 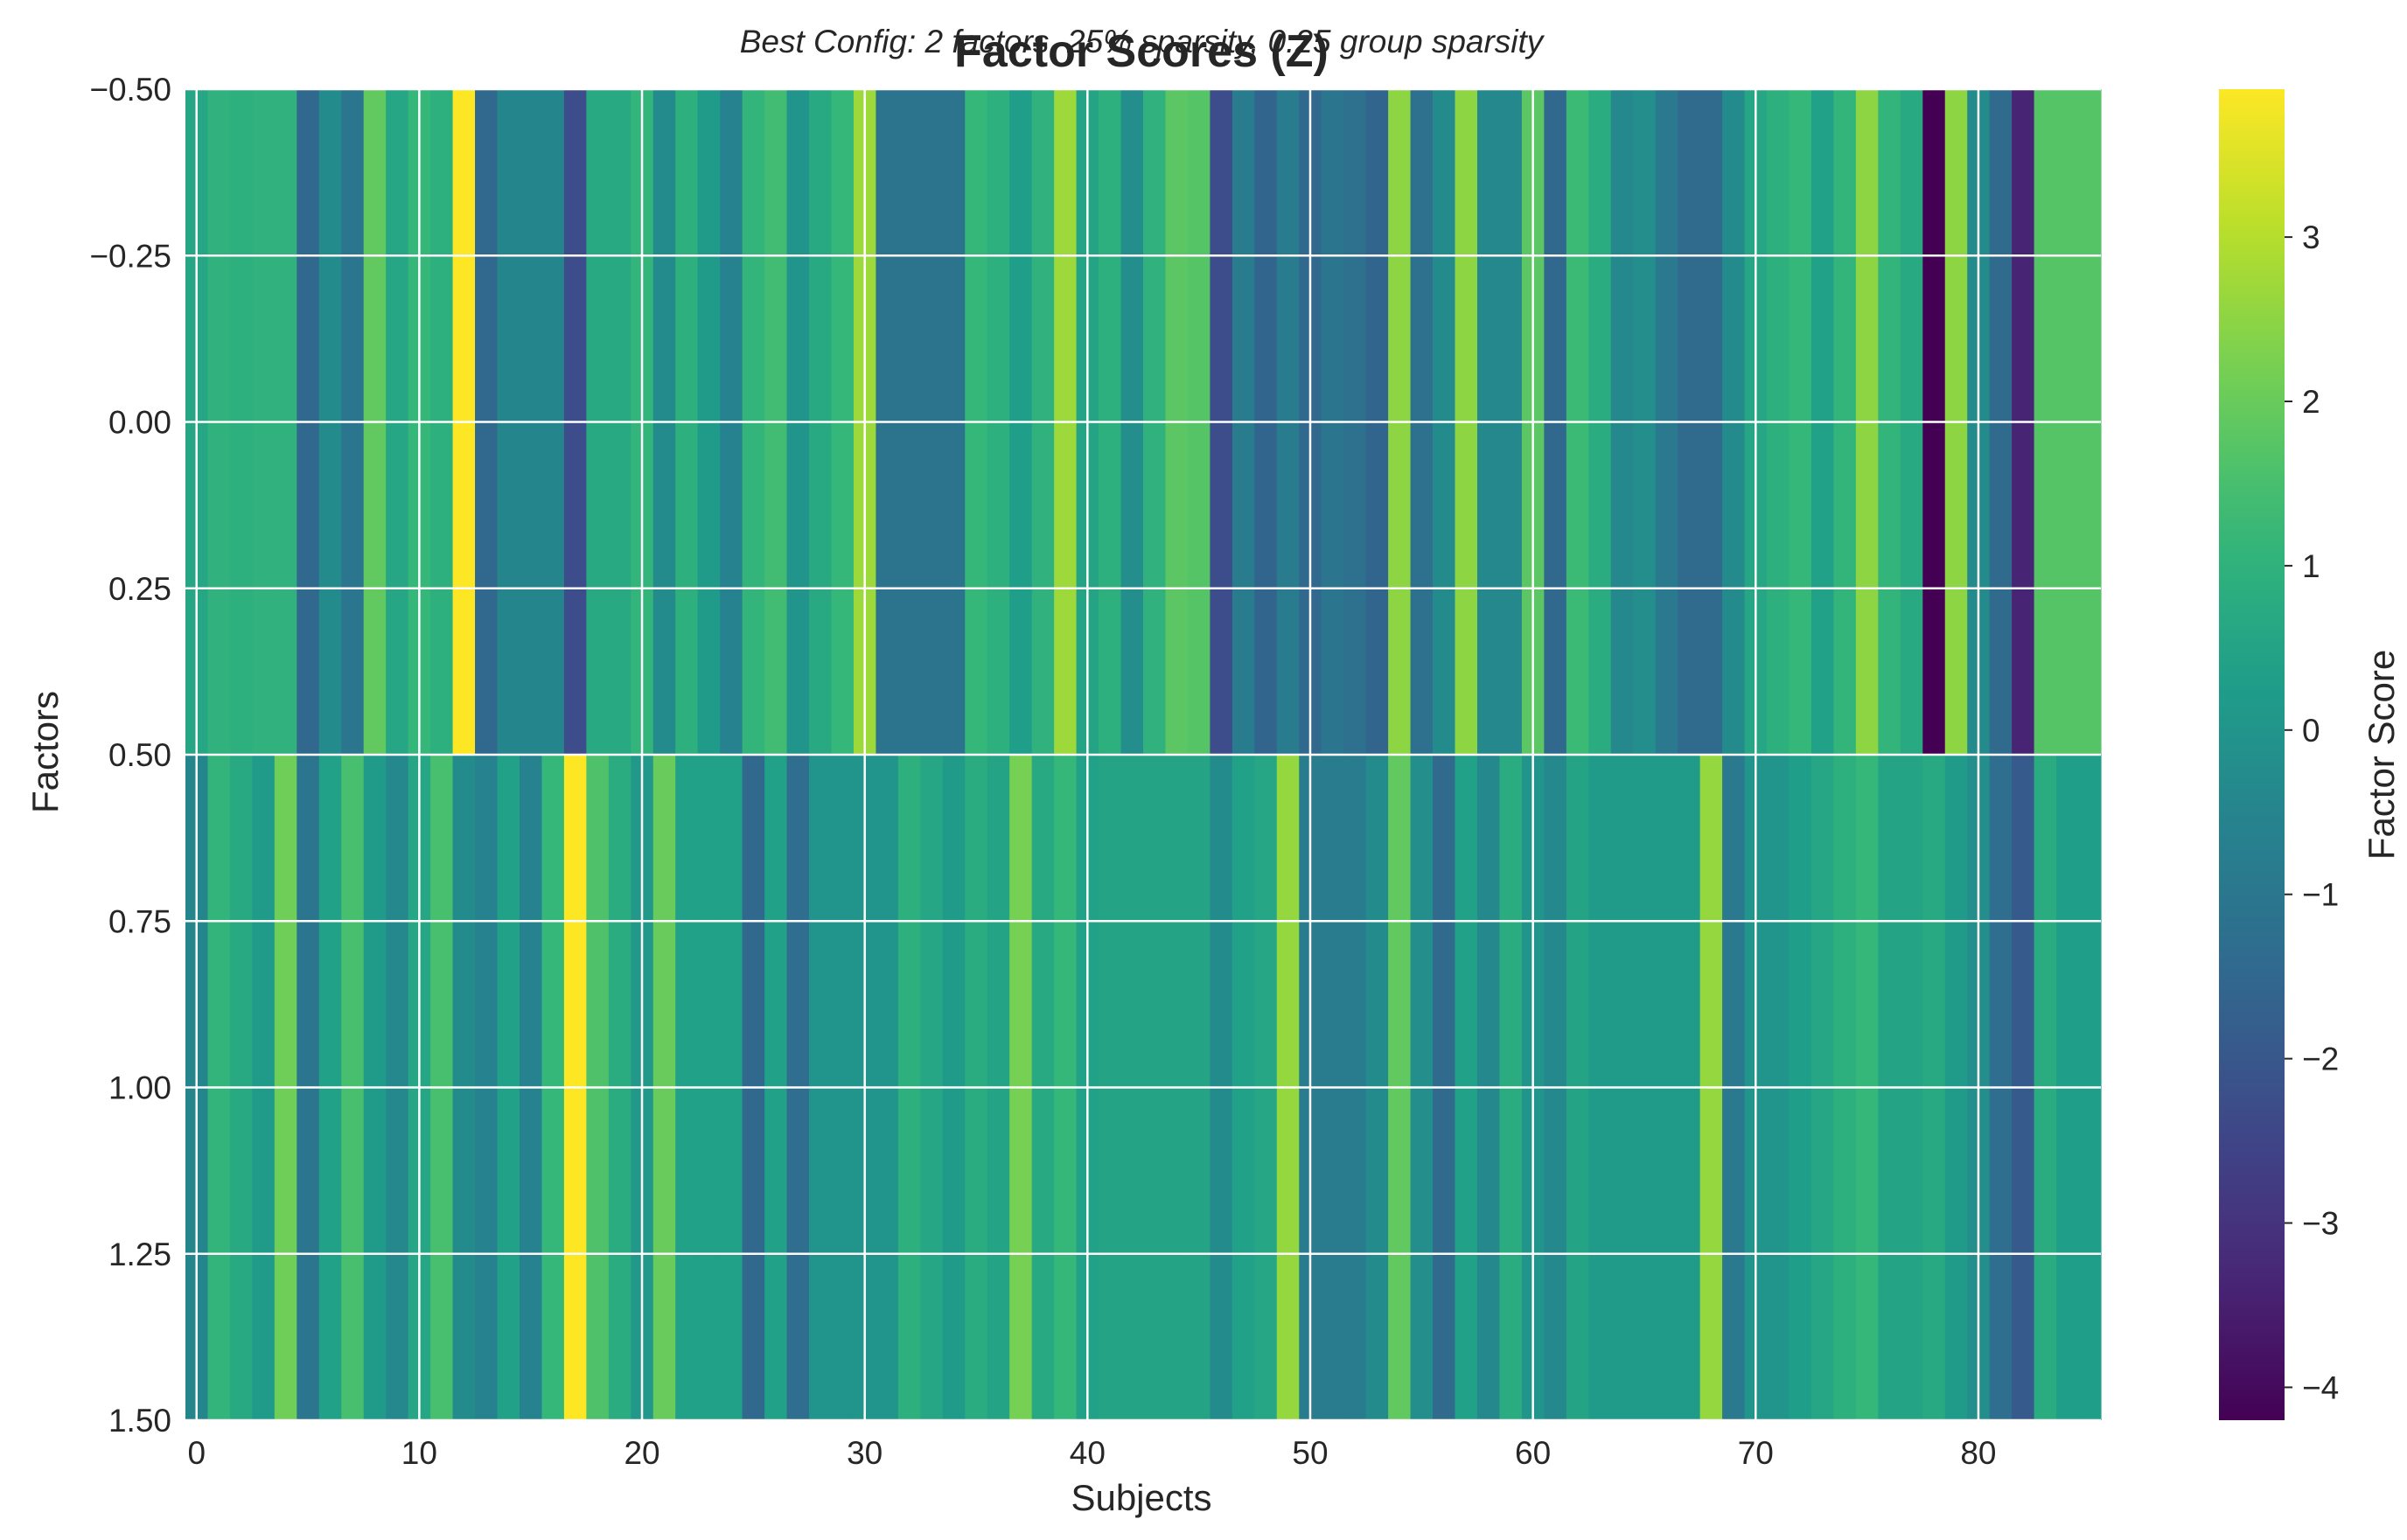 I want to click on y-tick-label: 0.25, so click(x=139, y=589).